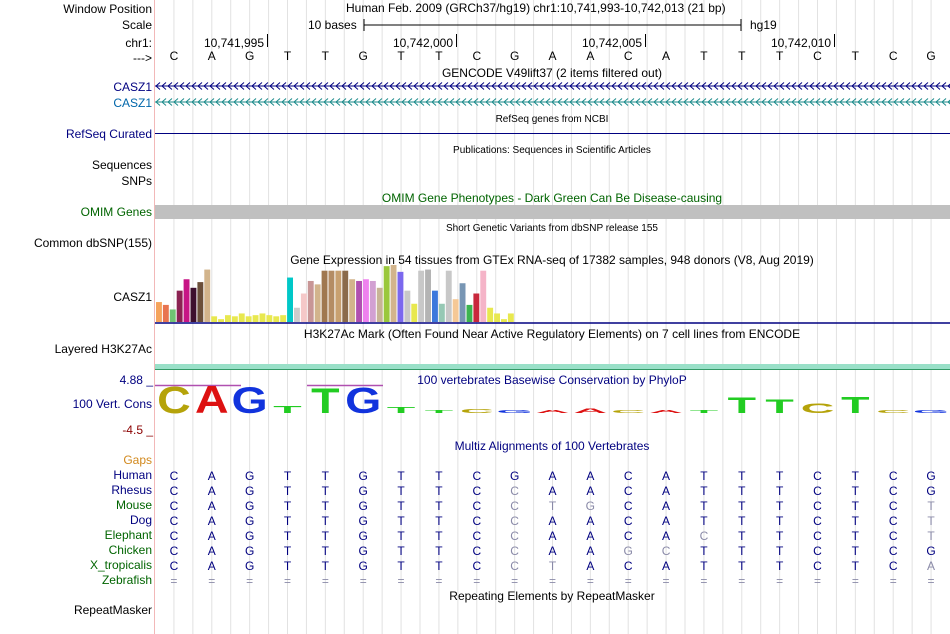  What do you see at coordinates (800, 43) in the screenshot?
I see `coord-tick-label: 10,742,010` at bounding box center [800, 43].